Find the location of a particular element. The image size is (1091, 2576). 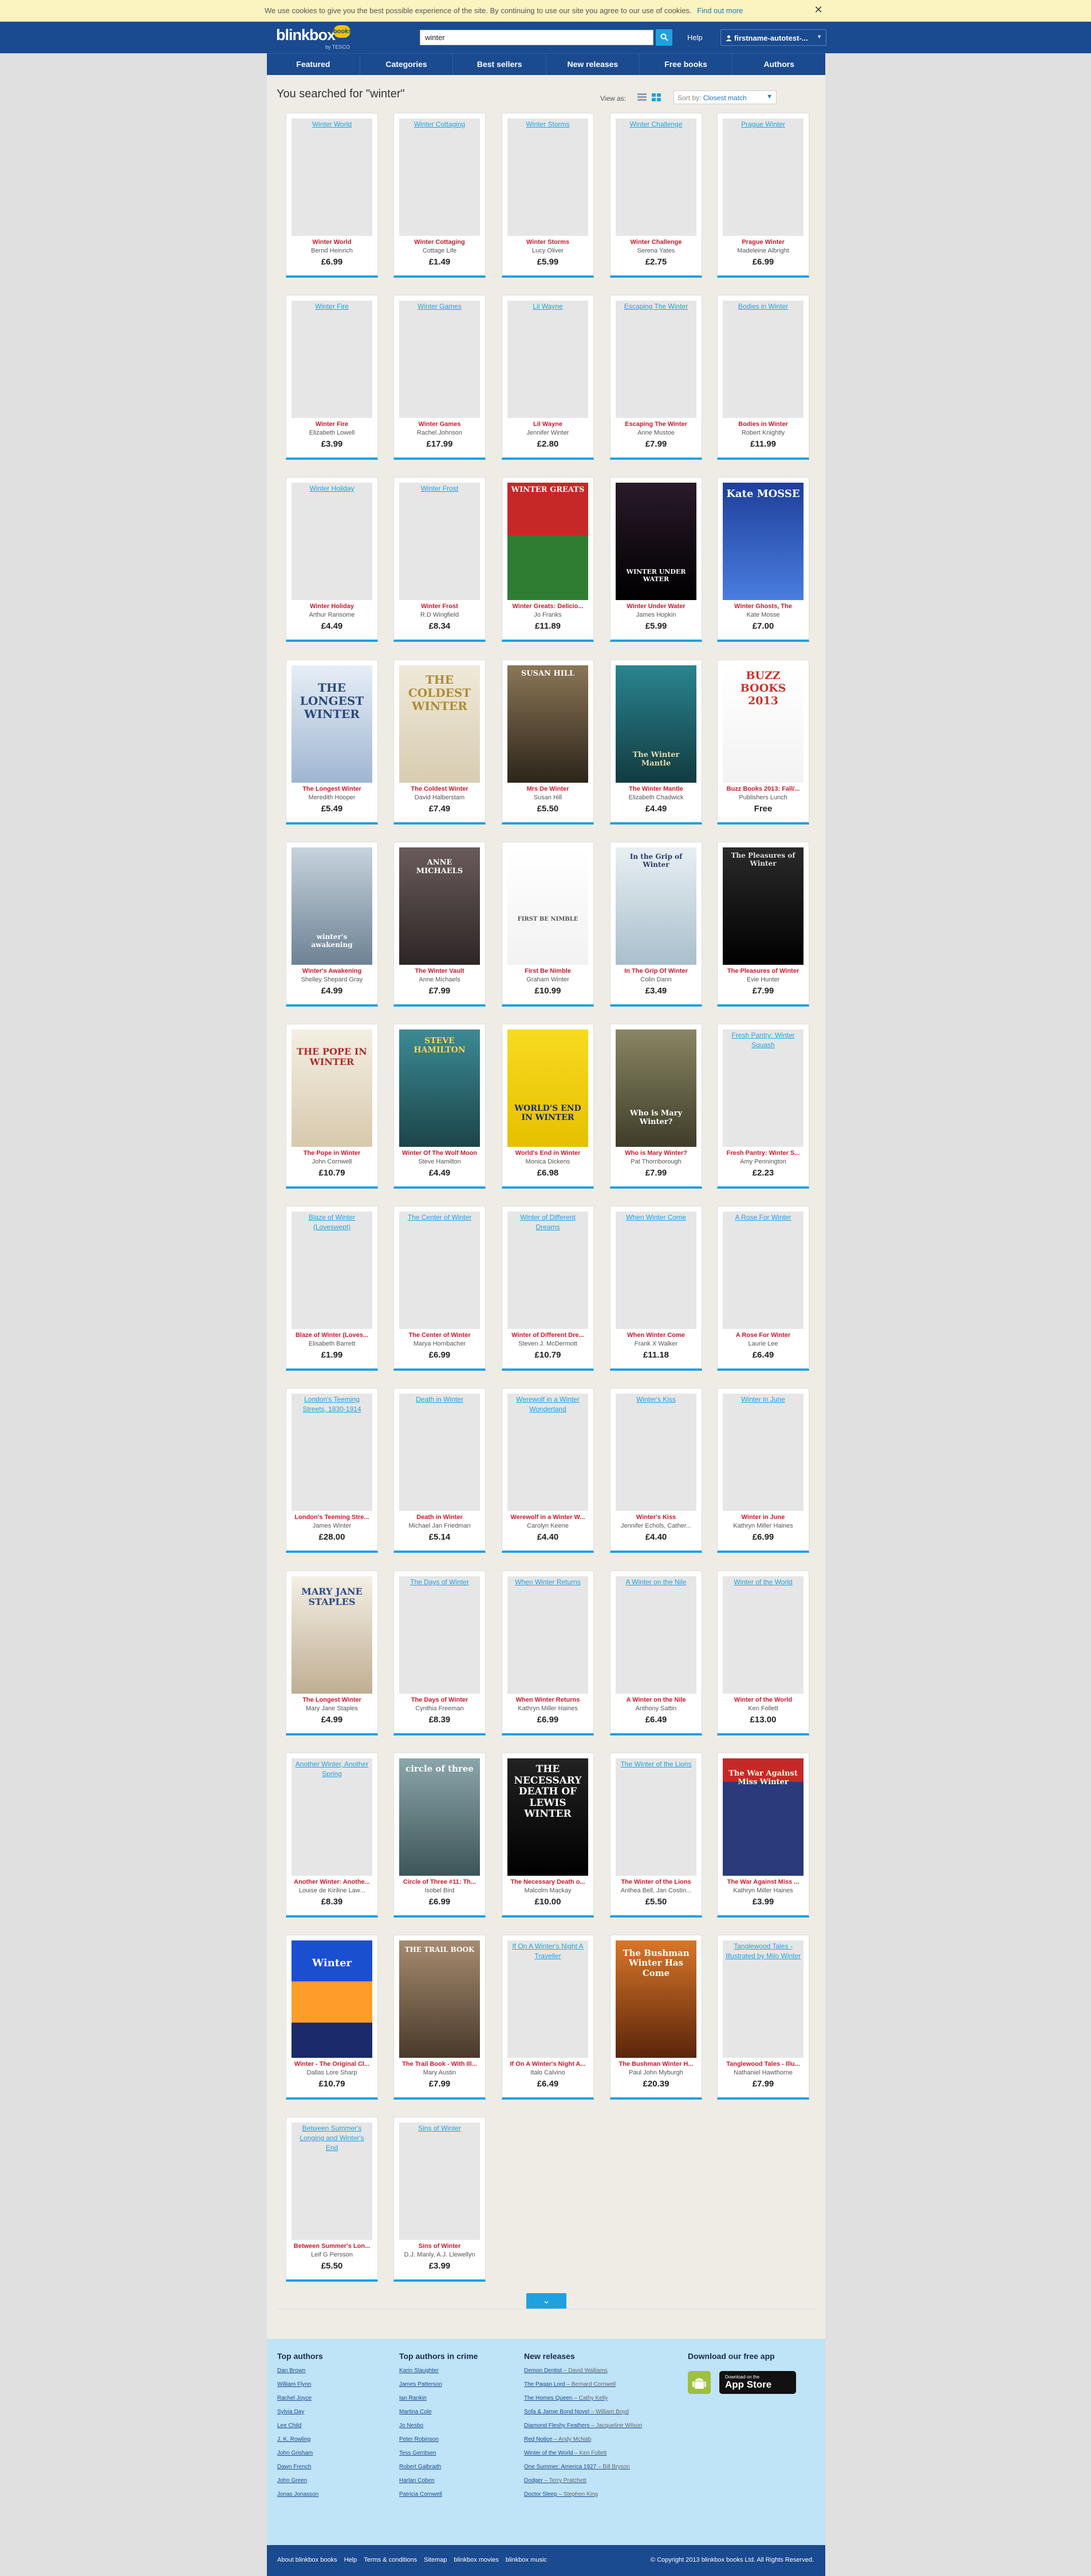

book-title: Escaping The Winter is located at coordinates (656, 424).